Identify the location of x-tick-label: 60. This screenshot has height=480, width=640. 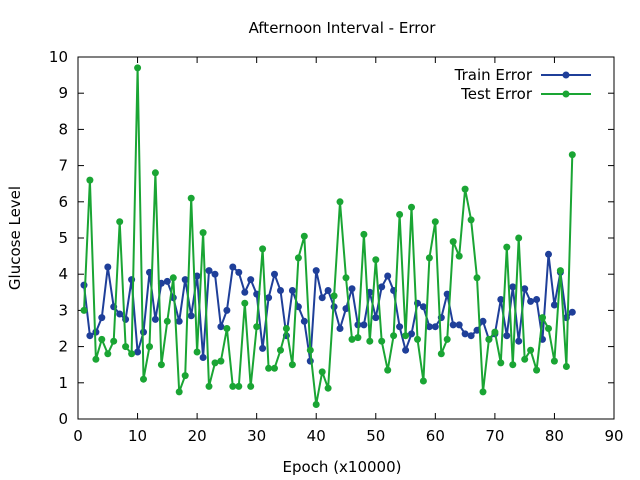
(435, 436).